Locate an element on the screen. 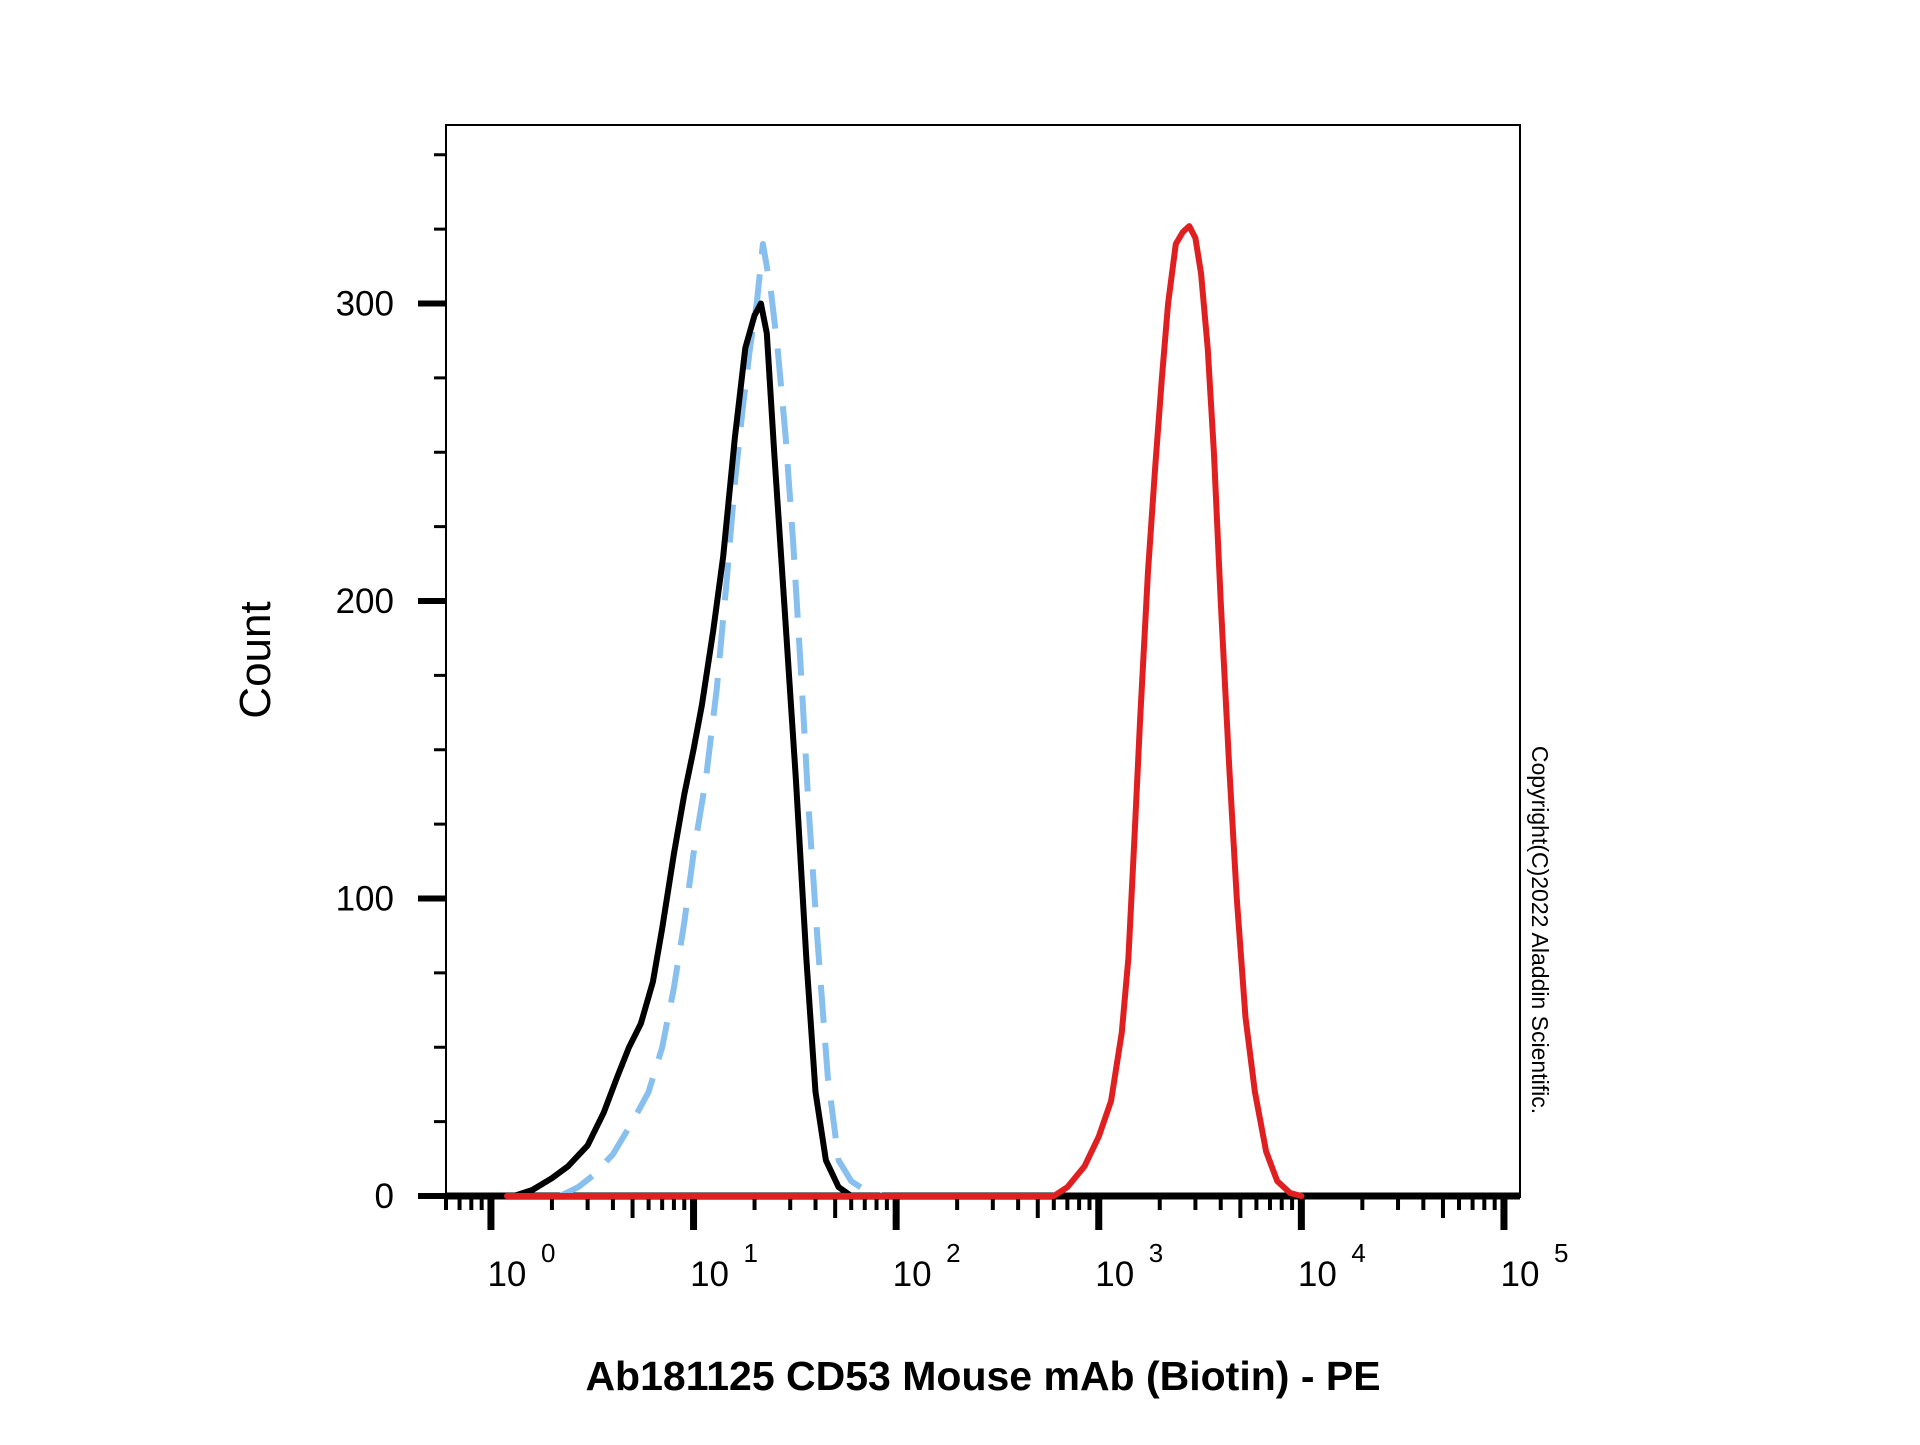 The height and width of the screenshot is (1445, 1920). x-tick-exponent: 3 is located at coordinates (1156, 1253).